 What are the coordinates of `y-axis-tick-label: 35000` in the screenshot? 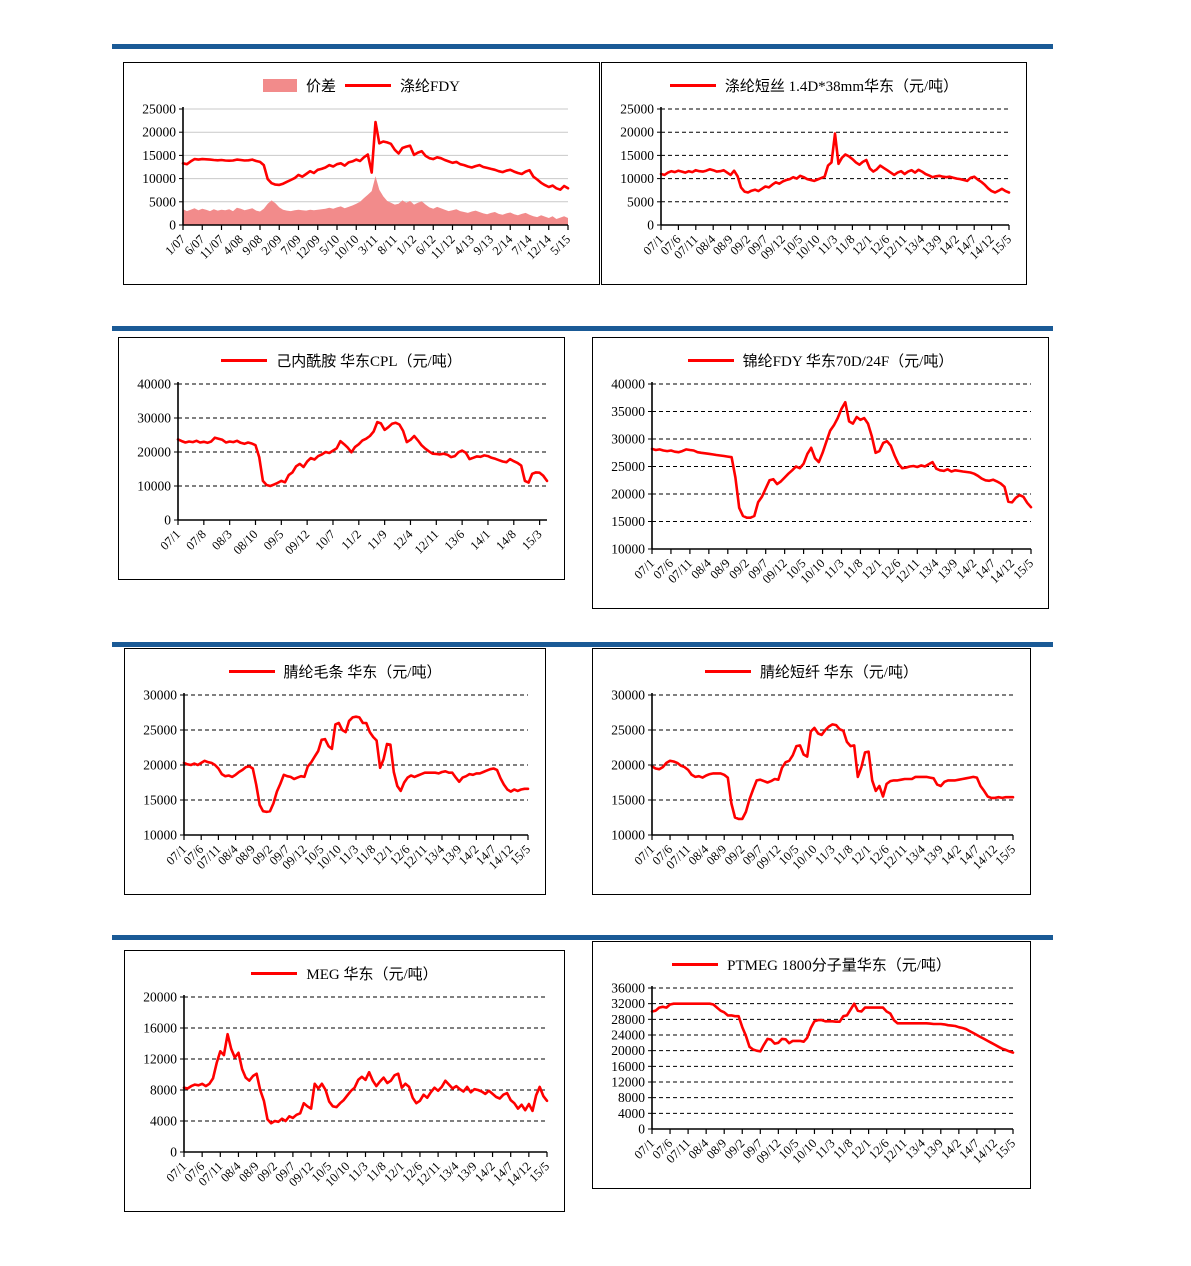 It's located at (628, 411).